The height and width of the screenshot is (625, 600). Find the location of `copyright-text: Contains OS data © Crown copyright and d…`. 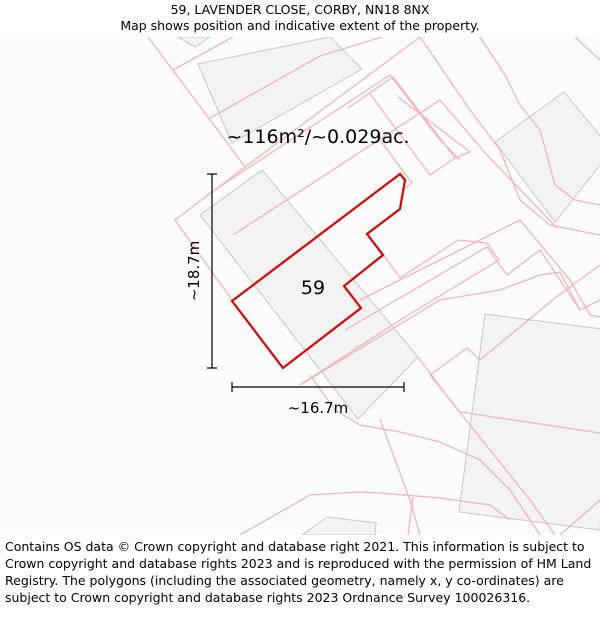

copyright-text: Contains OS data © Crown copyright and d… is located at coordinates (298, 572).